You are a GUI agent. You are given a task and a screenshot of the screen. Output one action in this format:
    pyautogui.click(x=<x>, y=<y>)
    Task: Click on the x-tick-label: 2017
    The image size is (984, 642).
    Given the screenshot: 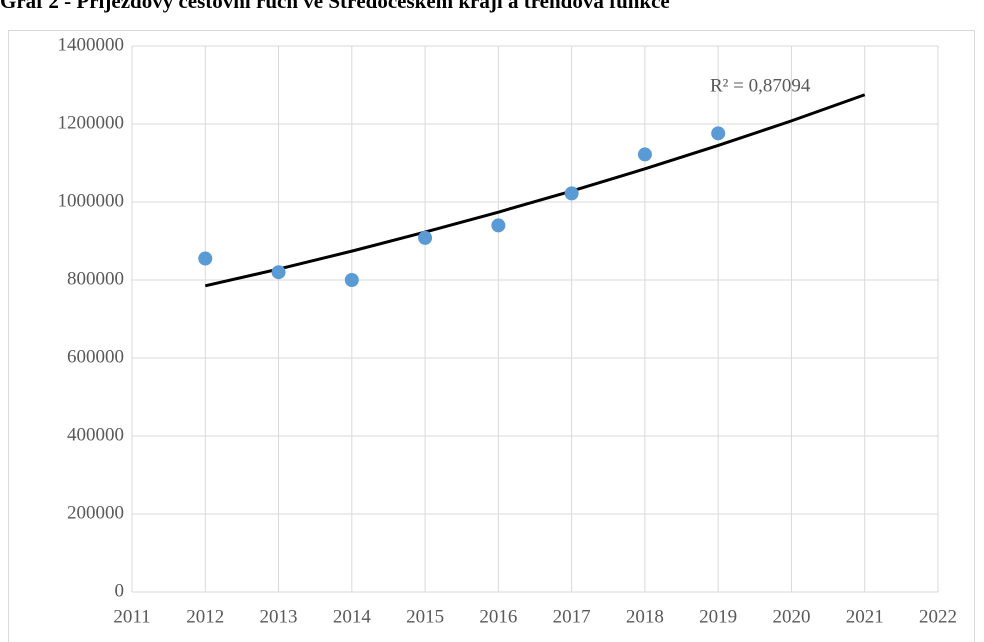 What is the action you would take?
    pyautogui.click(x=572, y=616)
    